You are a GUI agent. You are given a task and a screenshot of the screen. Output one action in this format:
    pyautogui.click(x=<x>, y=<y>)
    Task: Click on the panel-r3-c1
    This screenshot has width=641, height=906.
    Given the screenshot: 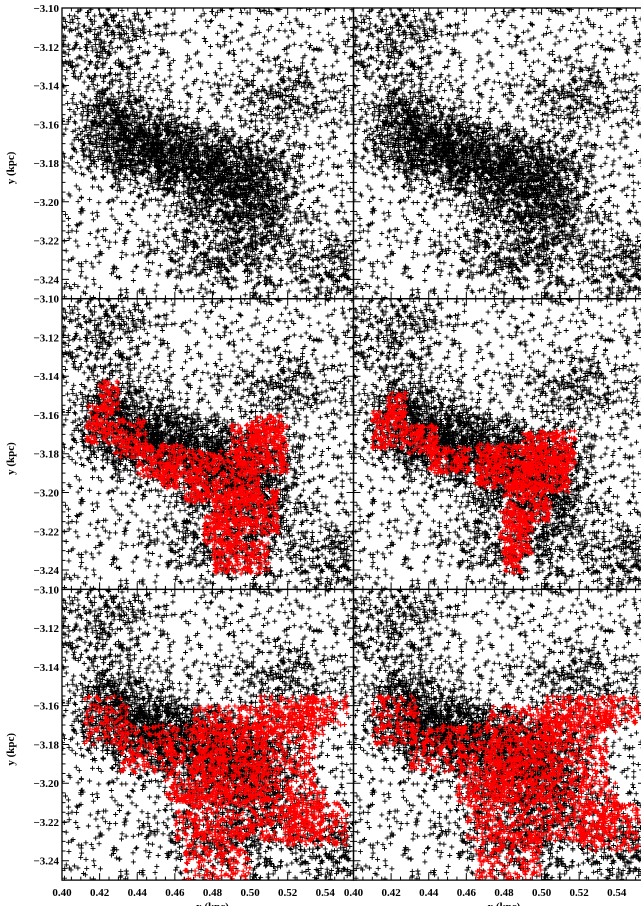 What is the action you would take?
    pyautogui.click(x=208, y=735)
    